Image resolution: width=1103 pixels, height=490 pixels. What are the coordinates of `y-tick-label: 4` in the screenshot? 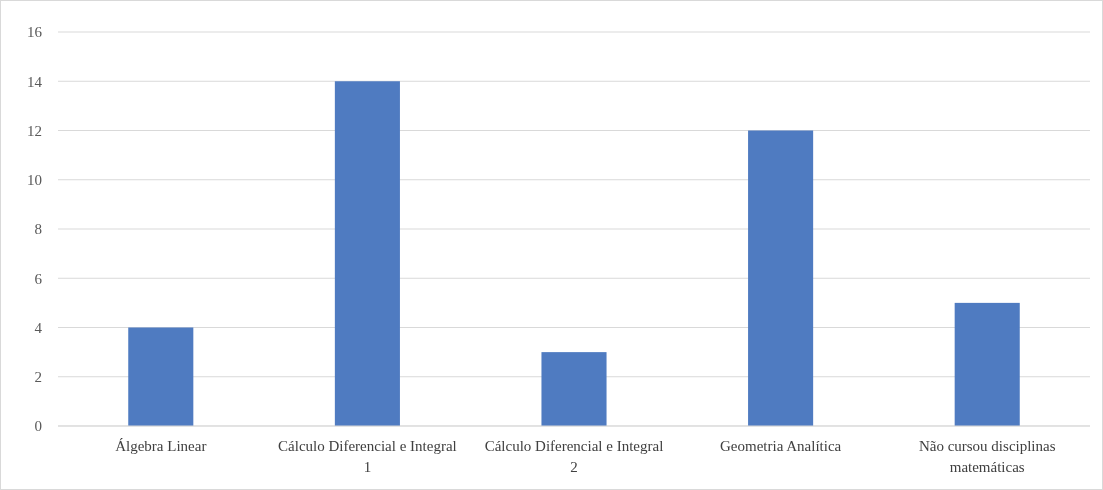 It's located at (38, 327).